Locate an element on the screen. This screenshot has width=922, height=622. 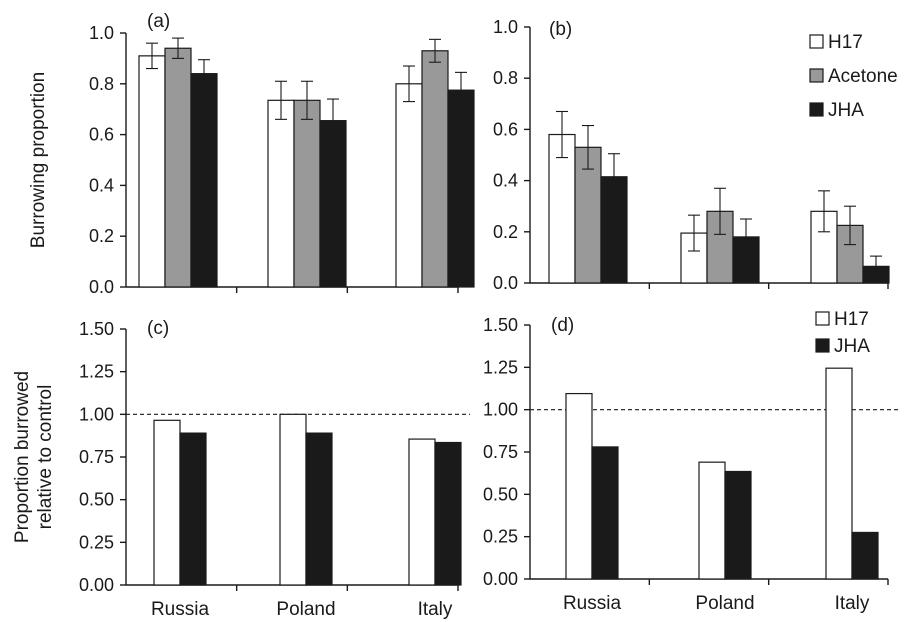
y-axis-title: Burrowing proportion is located at coordinates (38, 160).